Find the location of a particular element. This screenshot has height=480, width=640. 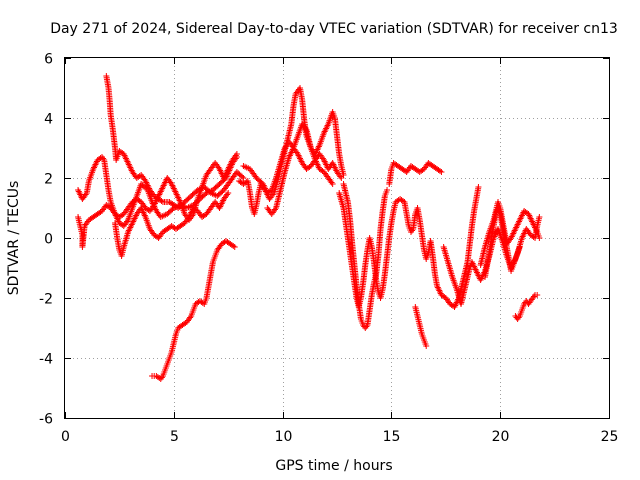

x-tick-label: 0 is located at coordinates (65, 437).